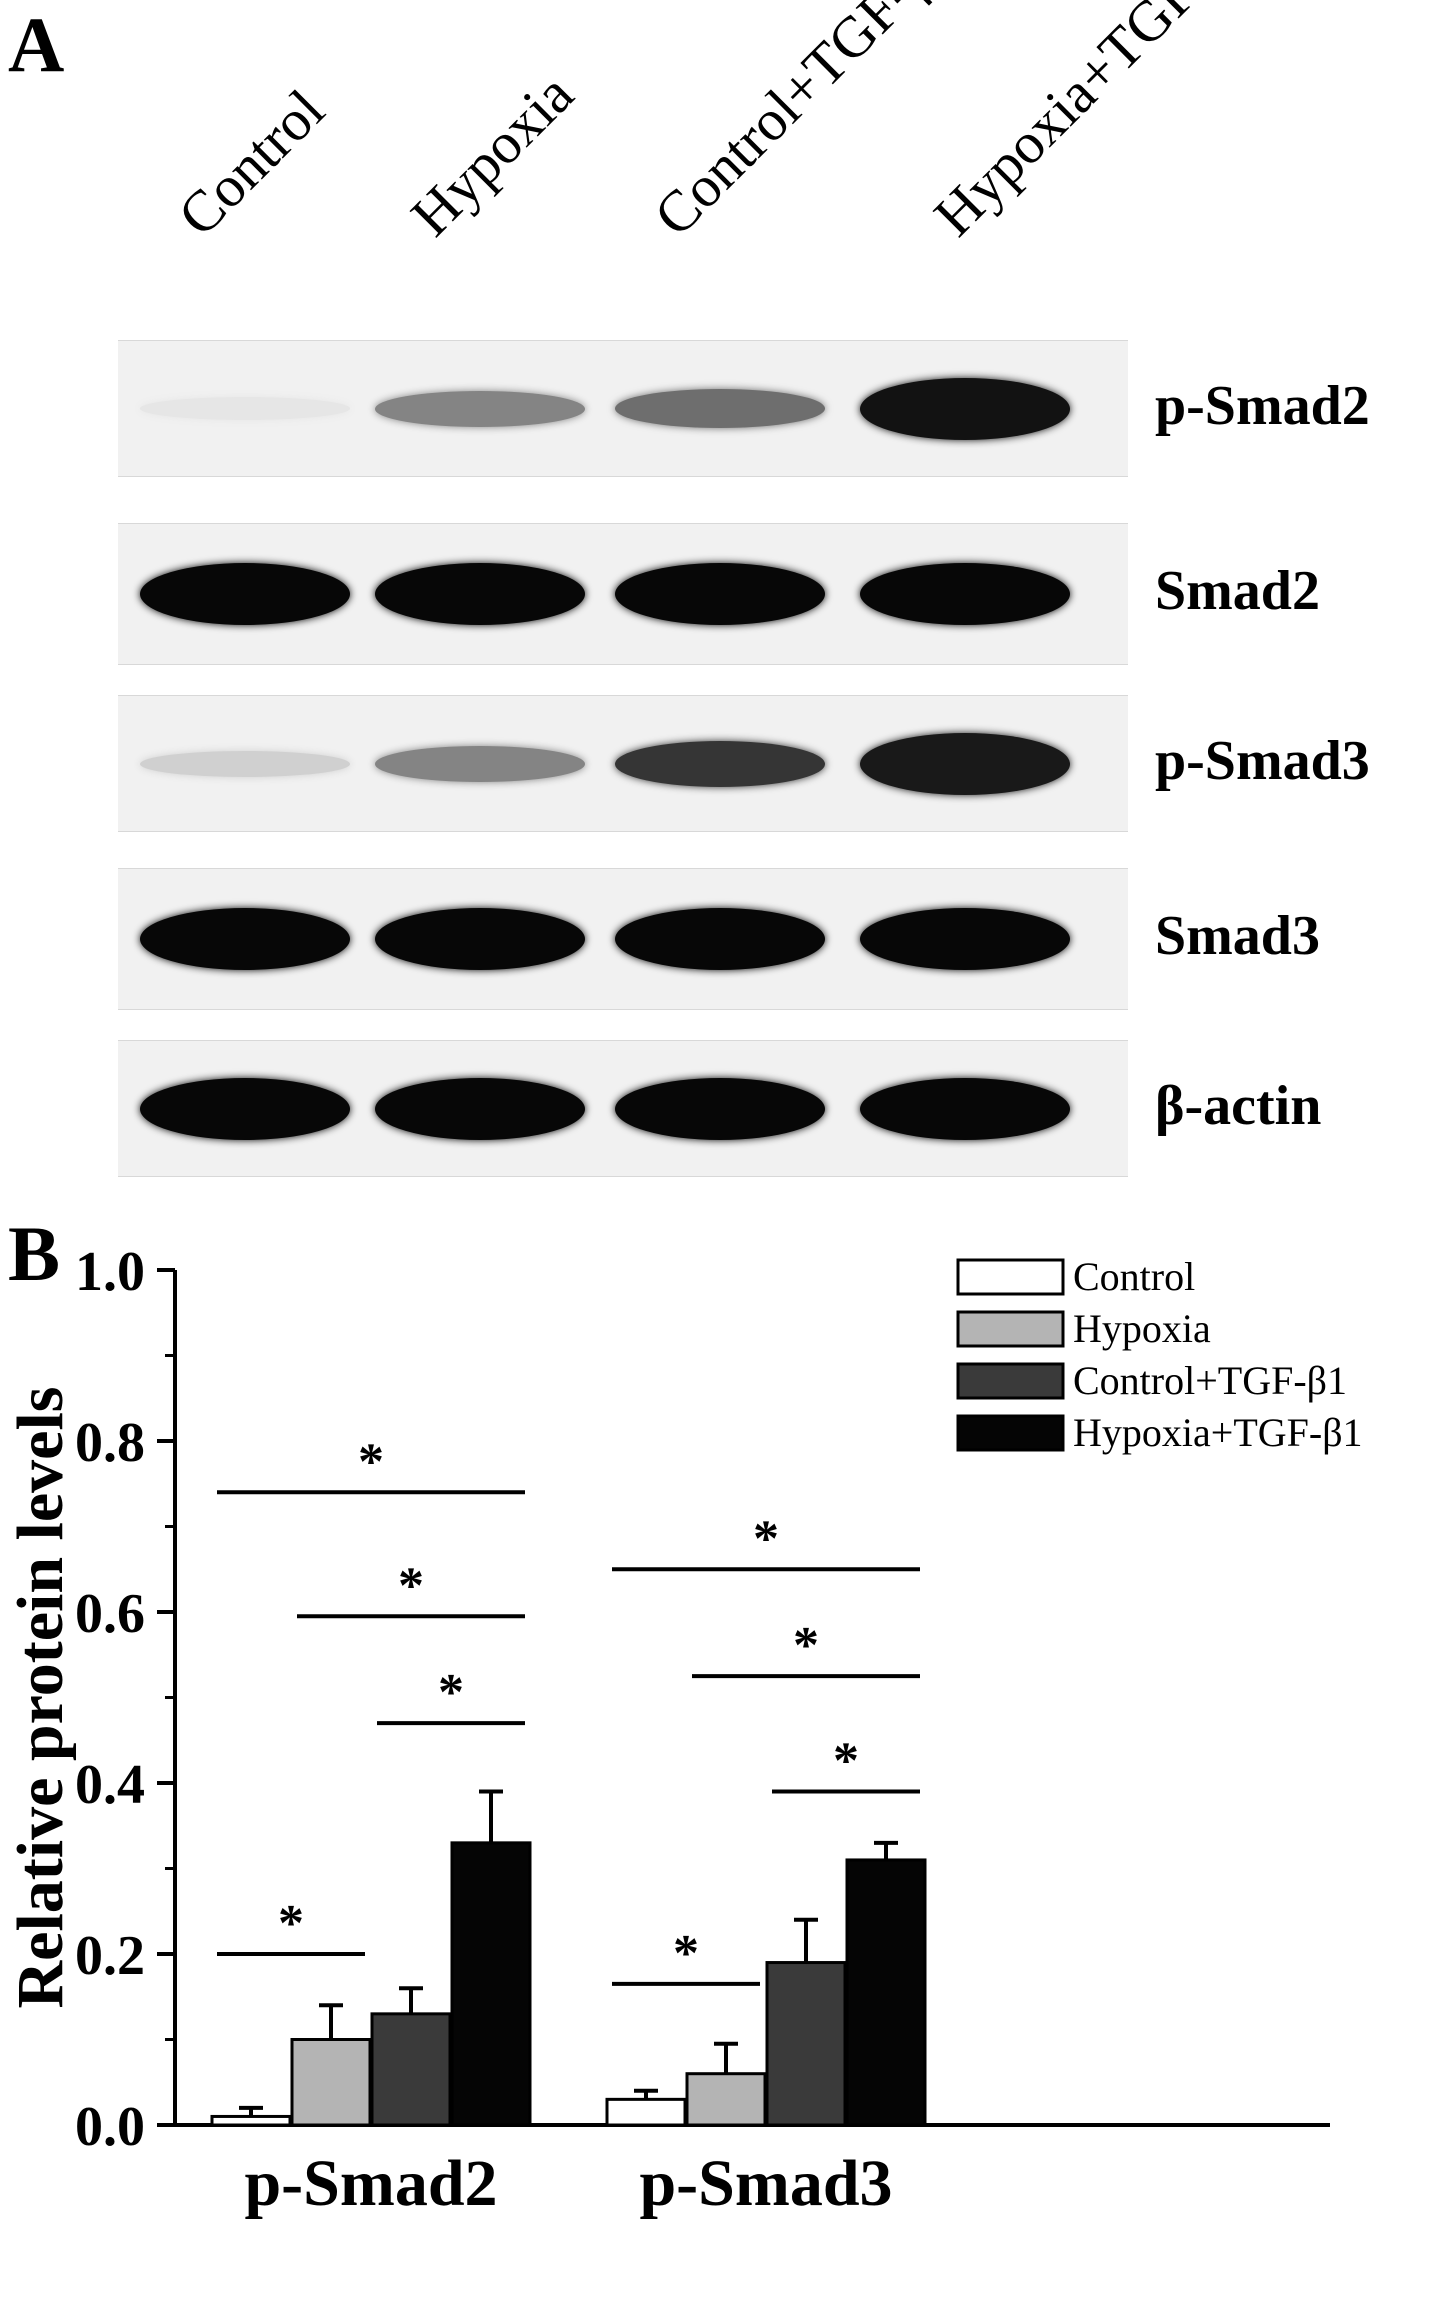 The image size is (1441, 2301). I want to click on x-tick-label: p-Smad2, so click(370, 2183).